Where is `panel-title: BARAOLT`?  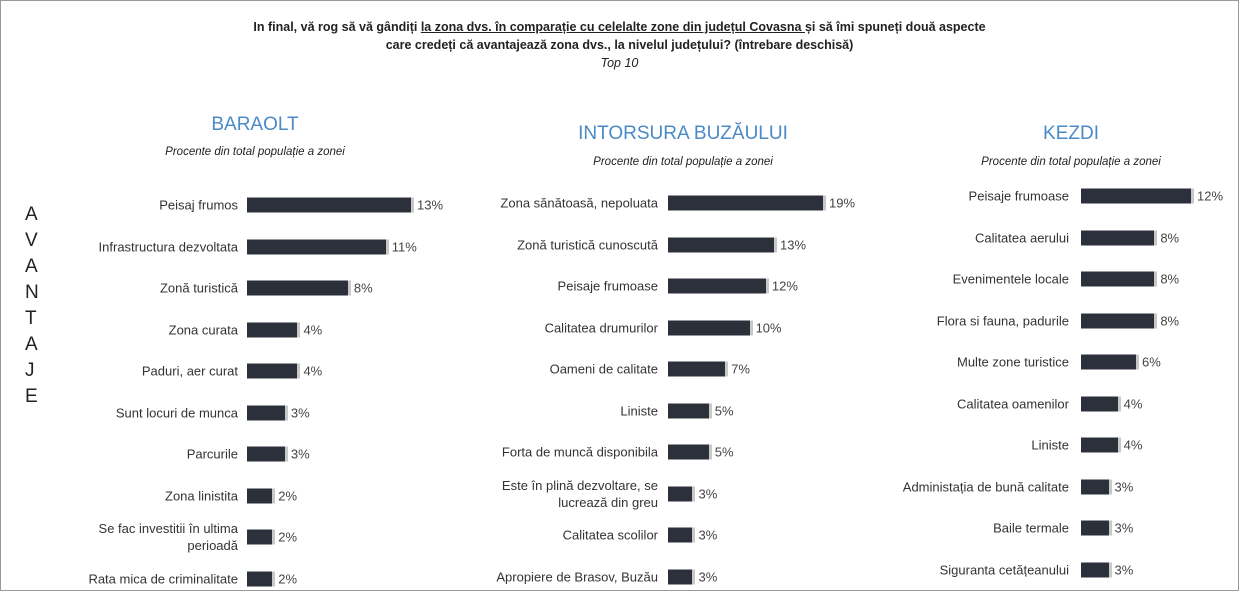
panel-title: BARAOLT is located at coordinates (255, 124).